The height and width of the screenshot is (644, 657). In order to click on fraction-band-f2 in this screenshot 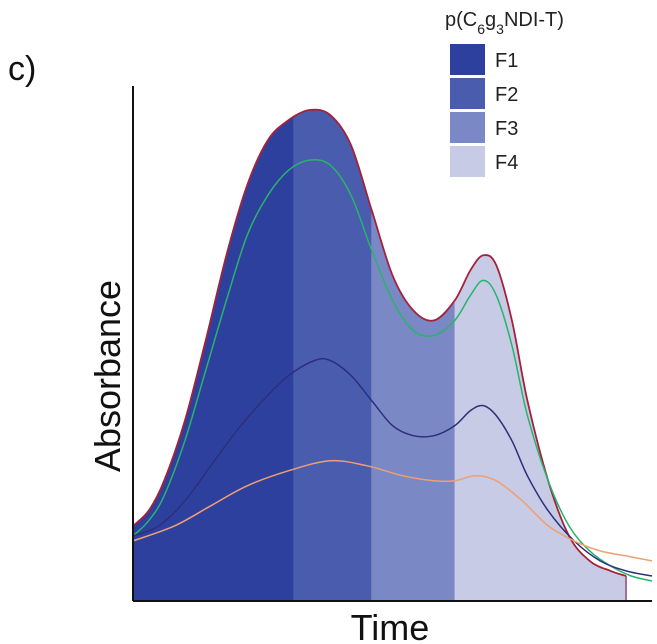, I will do `click(332, 355)`.